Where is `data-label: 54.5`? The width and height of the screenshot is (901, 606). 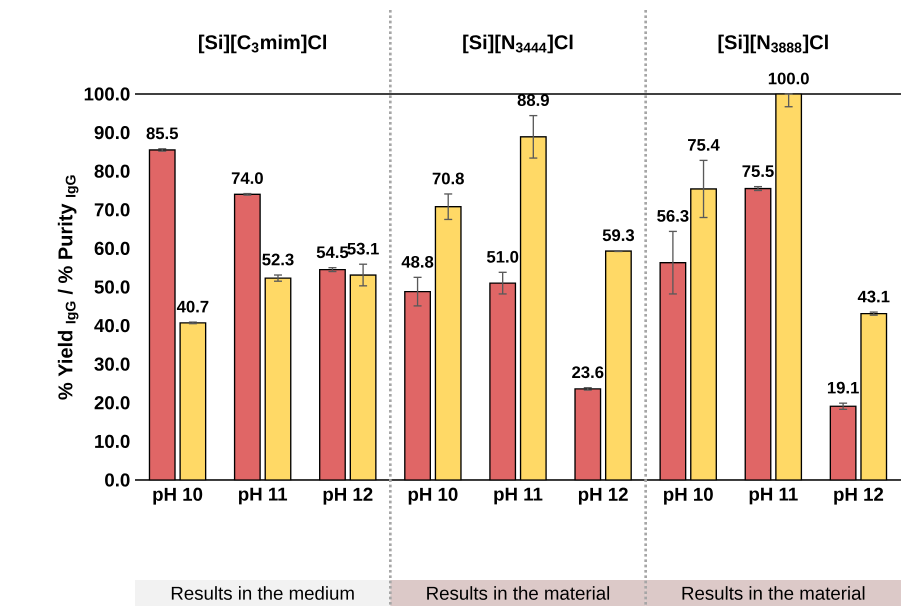
data-label: 54.5 is located at coordinates (332, 252).